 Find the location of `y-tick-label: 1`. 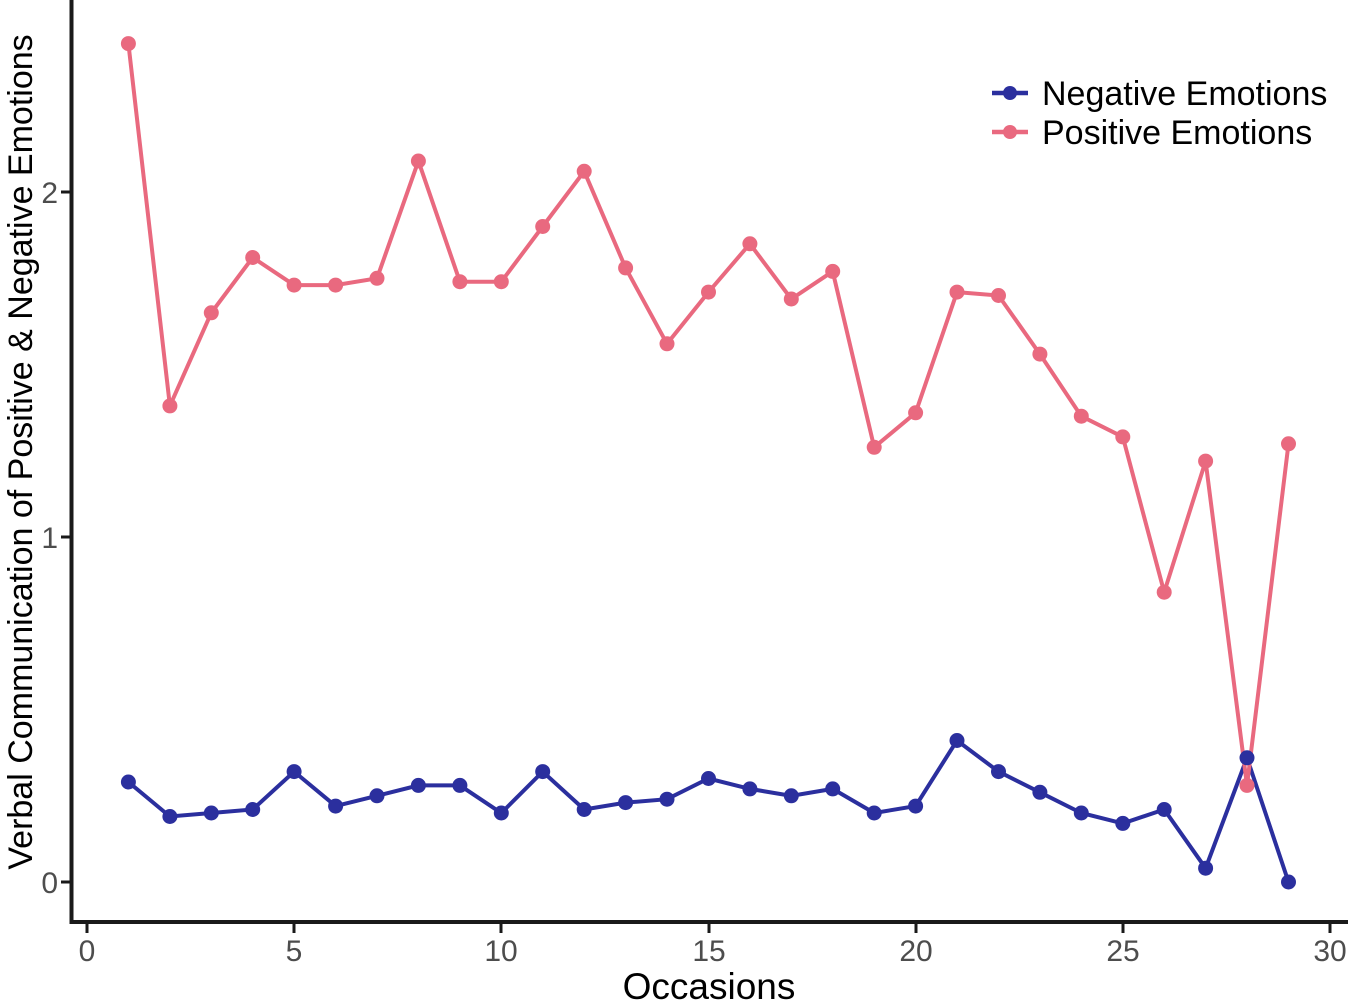

y-tick-label: 1 is located at coordinates (49, 538).